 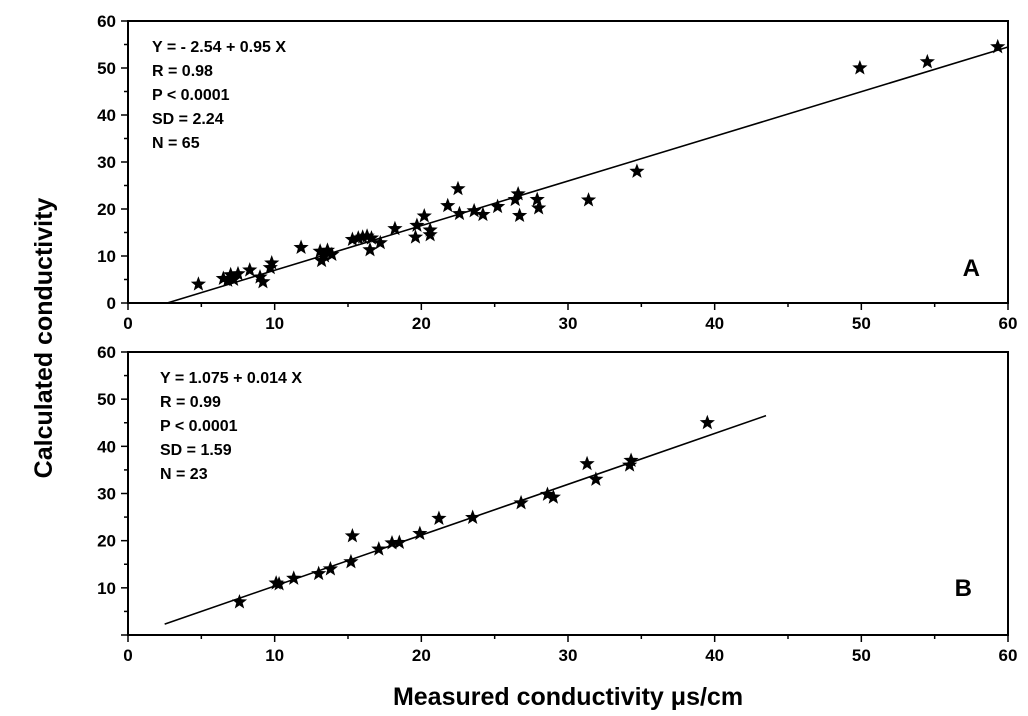 What do you see at coordinates (421, 323) in the screenshot?
I see `panel-a-x-tick-label: 20` at bounding box center [421, 323].